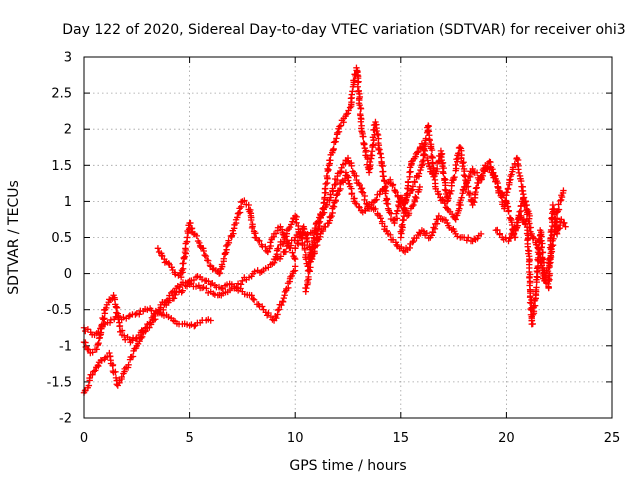 This screenshot has height=480, width=640. Describe the element at coordinates (61, 238) in the screenshot. I see `y-tick-label: 0.5` at that location.